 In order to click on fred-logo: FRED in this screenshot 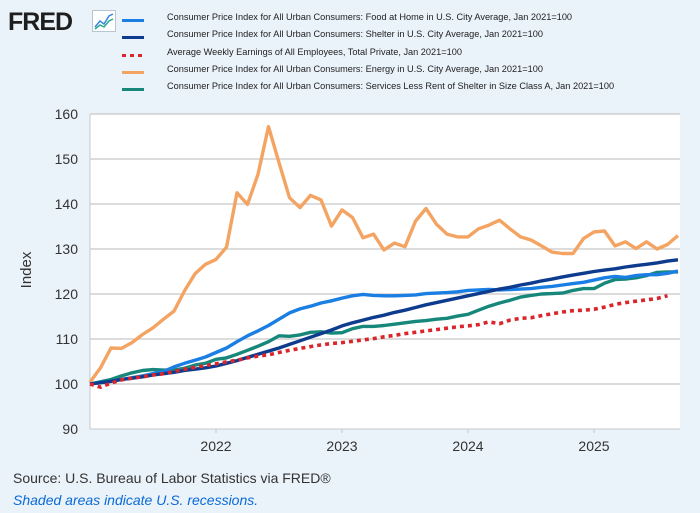, I will do `click(40, 22)`.